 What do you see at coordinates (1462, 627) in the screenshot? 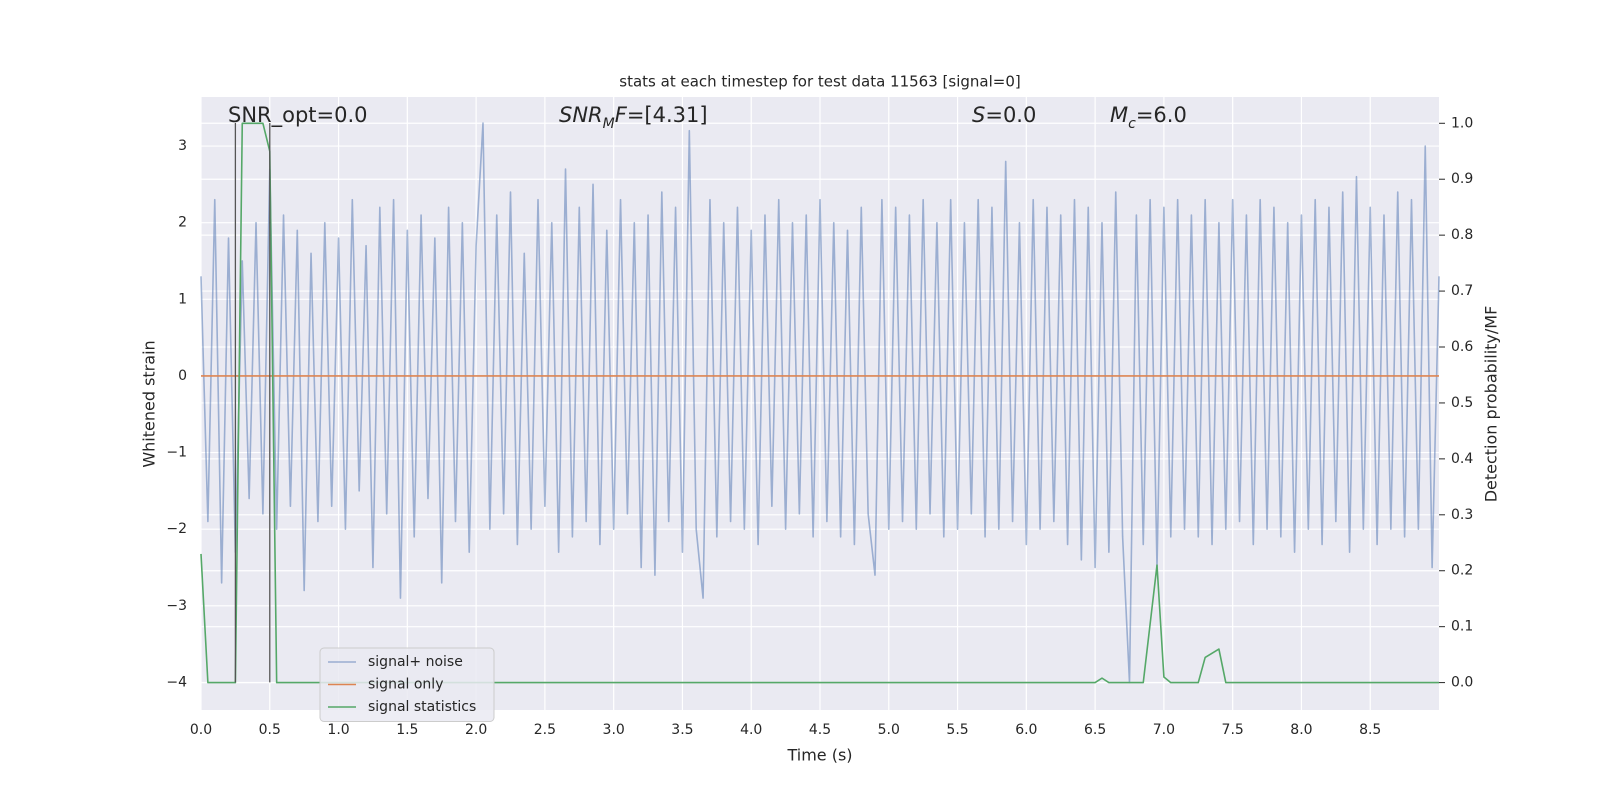
I see `y2-tick-label: 0.1` at bounding box center [1462, 627].